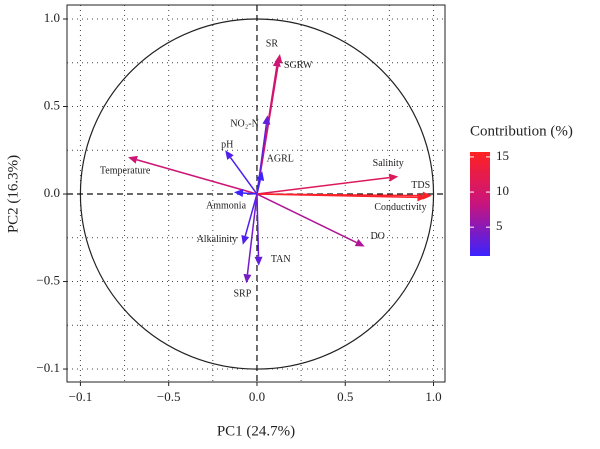 The height and width of the screenshot is (449, 600). I want to click on y-tick-label: 0.5, so click(52, 104).